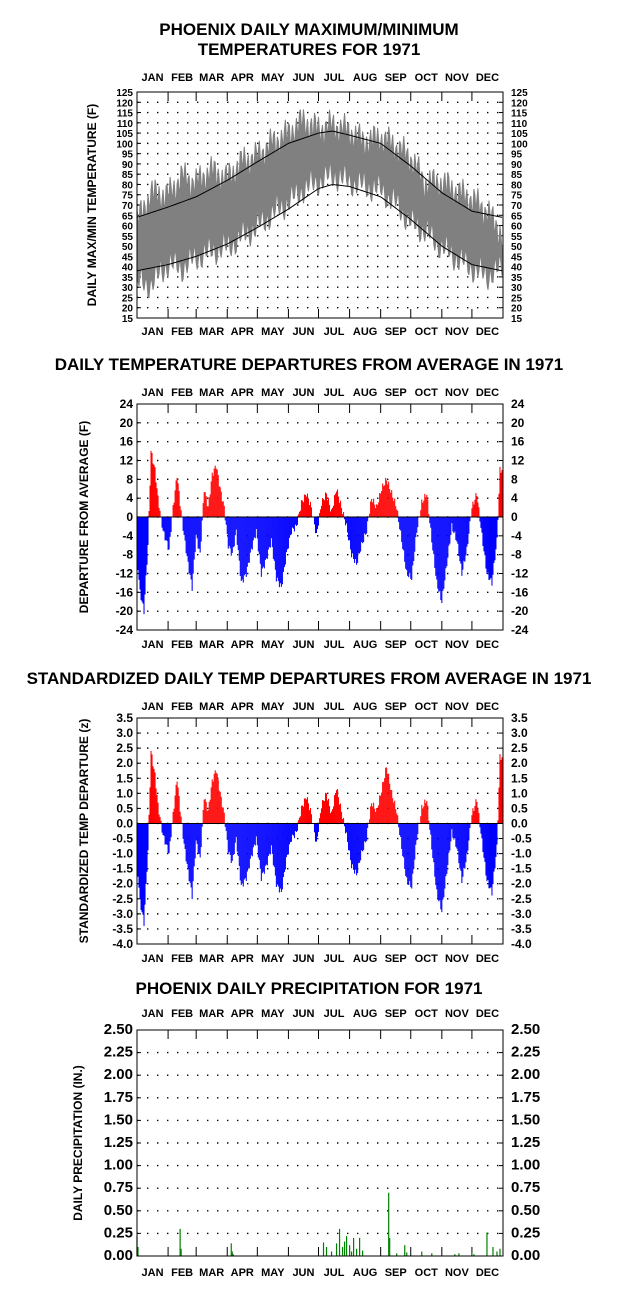 The width and height of the screenshot is (618, 1306). Describe the element at coordinates (518, 404) in the screenshot. I see `y-tick-label-right: 24` at that location.